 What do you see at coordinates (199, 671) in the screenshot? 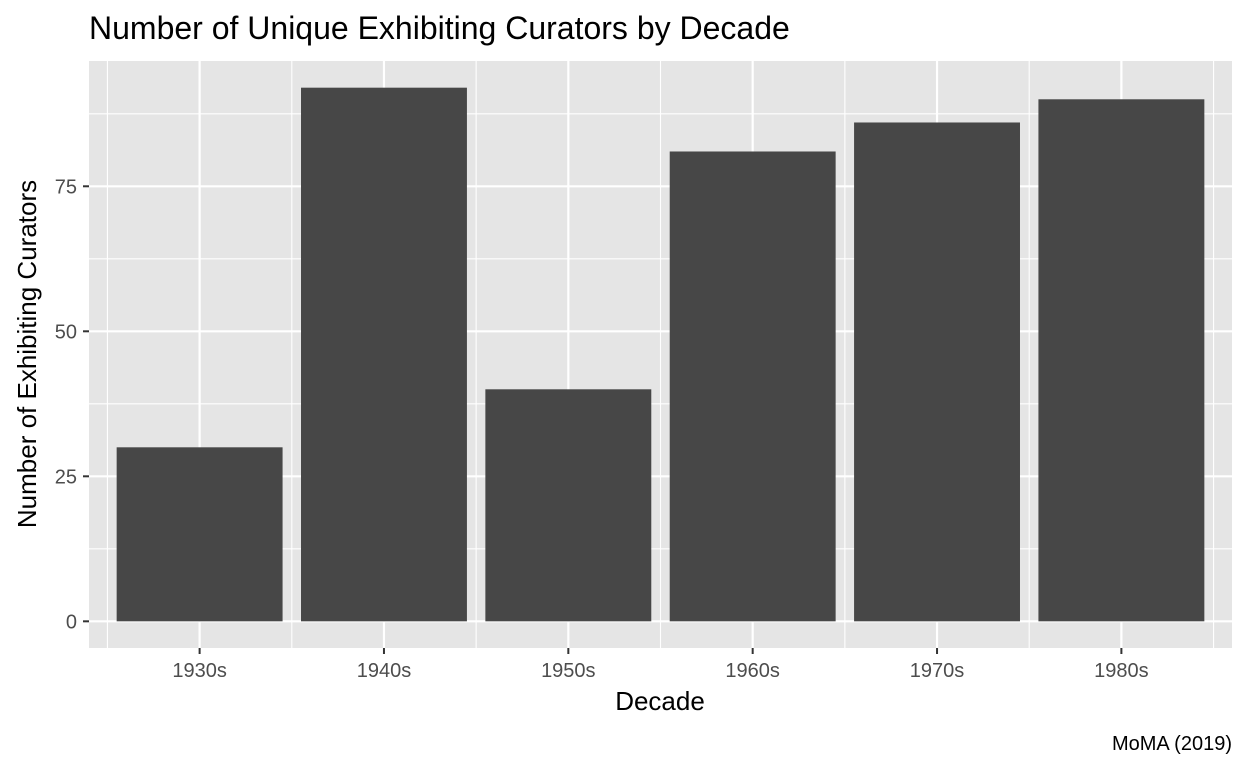
I see `x-tick-label: 1930s` at bounding box center [199, 671].